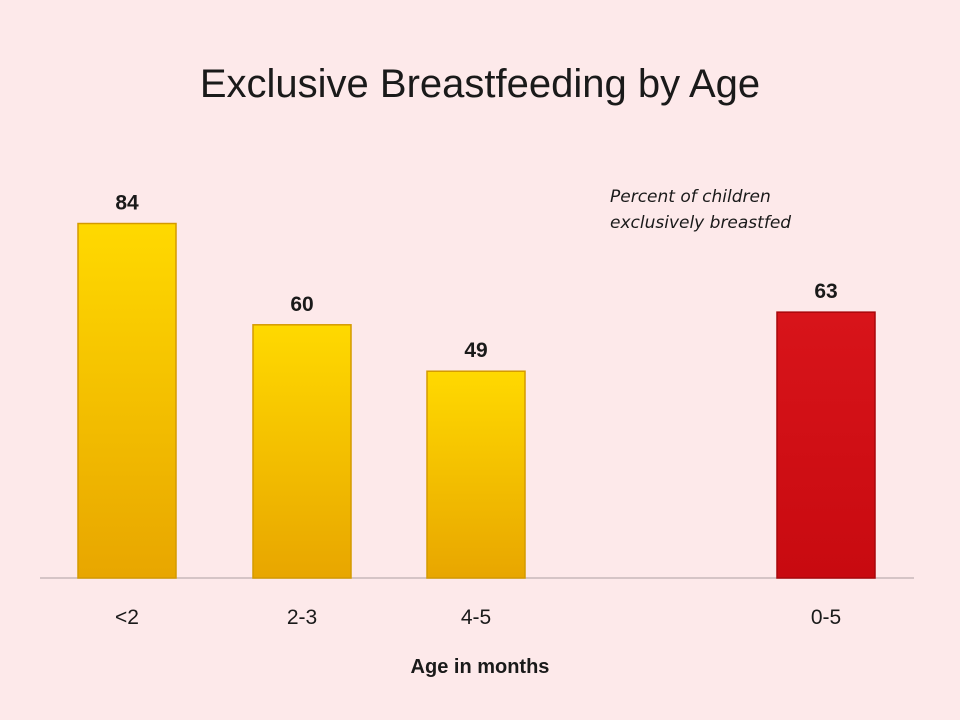 This screenshot has width=960, height=720. I want to click on data-label-4-5: 49, so click(475, 350).